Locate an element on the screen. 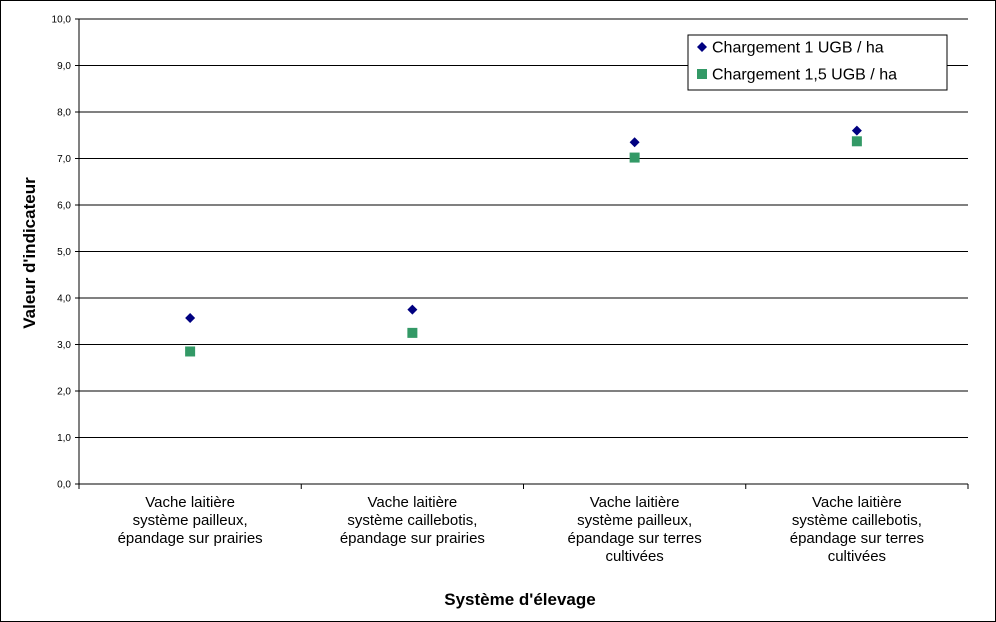  legend-label: Chargement 1,5 UGB / ha is located at coordinates (804, 75).